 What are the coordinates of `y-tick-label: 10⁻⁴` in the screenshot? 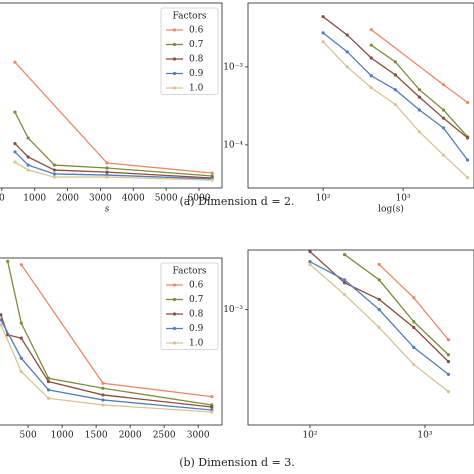 It's located at (233, 145).